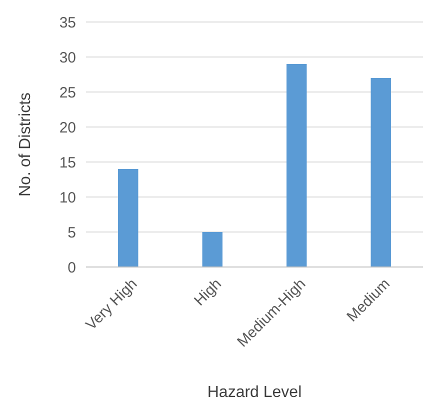 Image resolution: width=443 pixels, height=413 pixels. I want to click on y-tick-label: 35, so click(67, 23).